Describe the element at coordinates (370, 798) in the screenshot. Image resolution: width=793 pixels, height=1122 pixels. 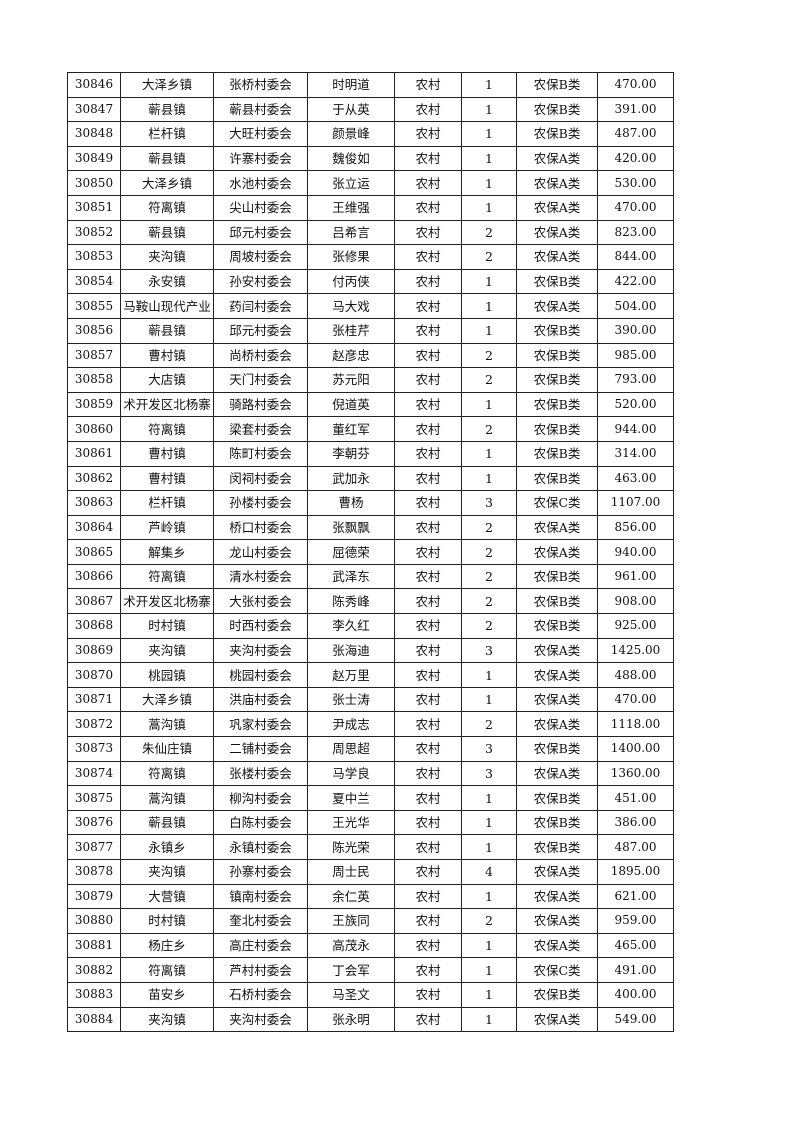
I see `table-row: 30875 蒿沟镇 柳沟村委会 夏中兰 农村 1 农保B类 451.00` at that location.